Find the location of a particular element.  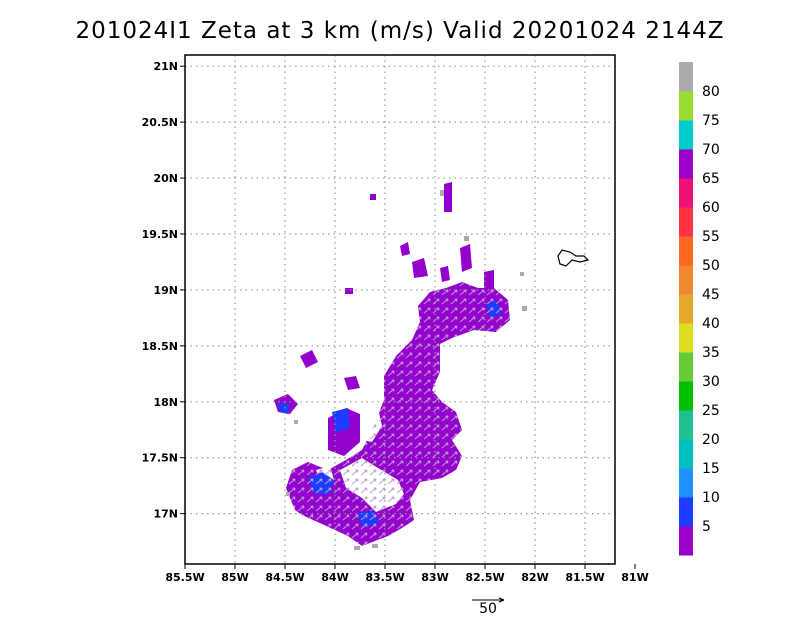

colorbar-label: 5 is located at coordinates (706, 527).